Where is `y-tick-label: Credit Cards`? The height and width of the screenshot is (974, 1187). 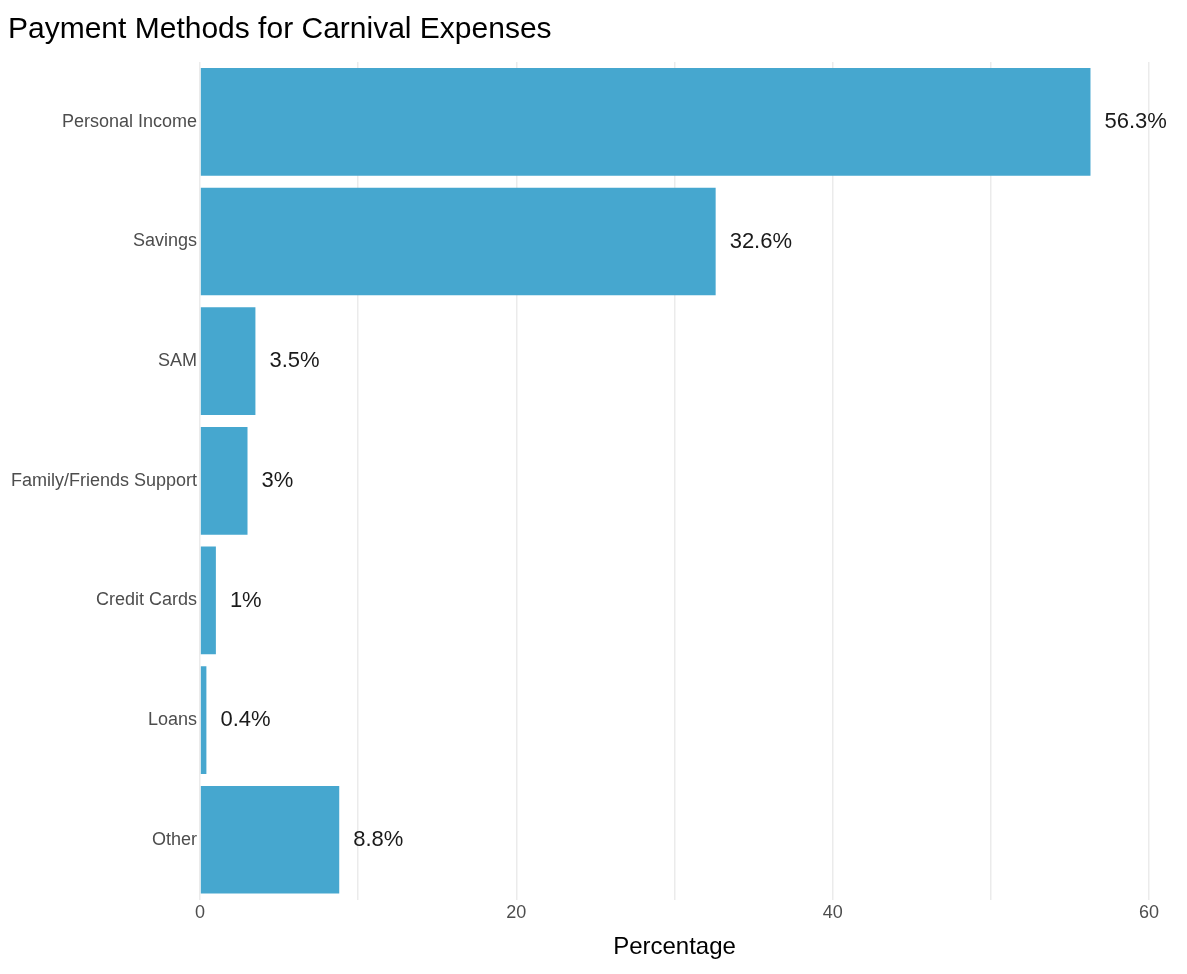 y-tick-label: Credit Cards is located at coordinates (147, 599).